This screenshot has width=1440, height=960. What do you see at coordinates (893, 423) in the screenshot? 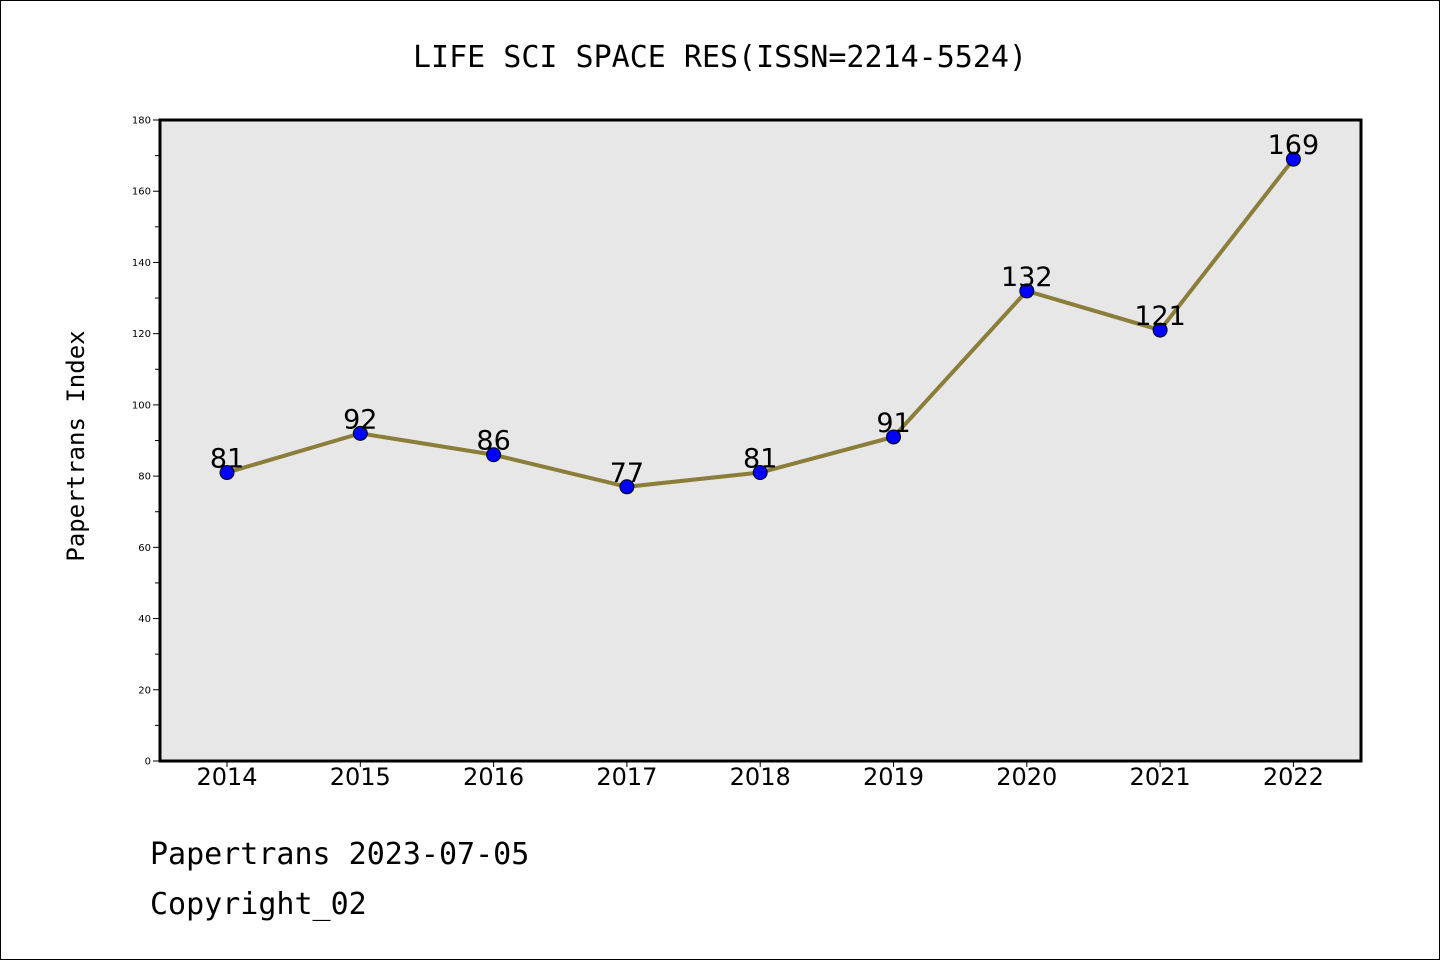
I see `data-label: 91` at bounding box center [893, 423].